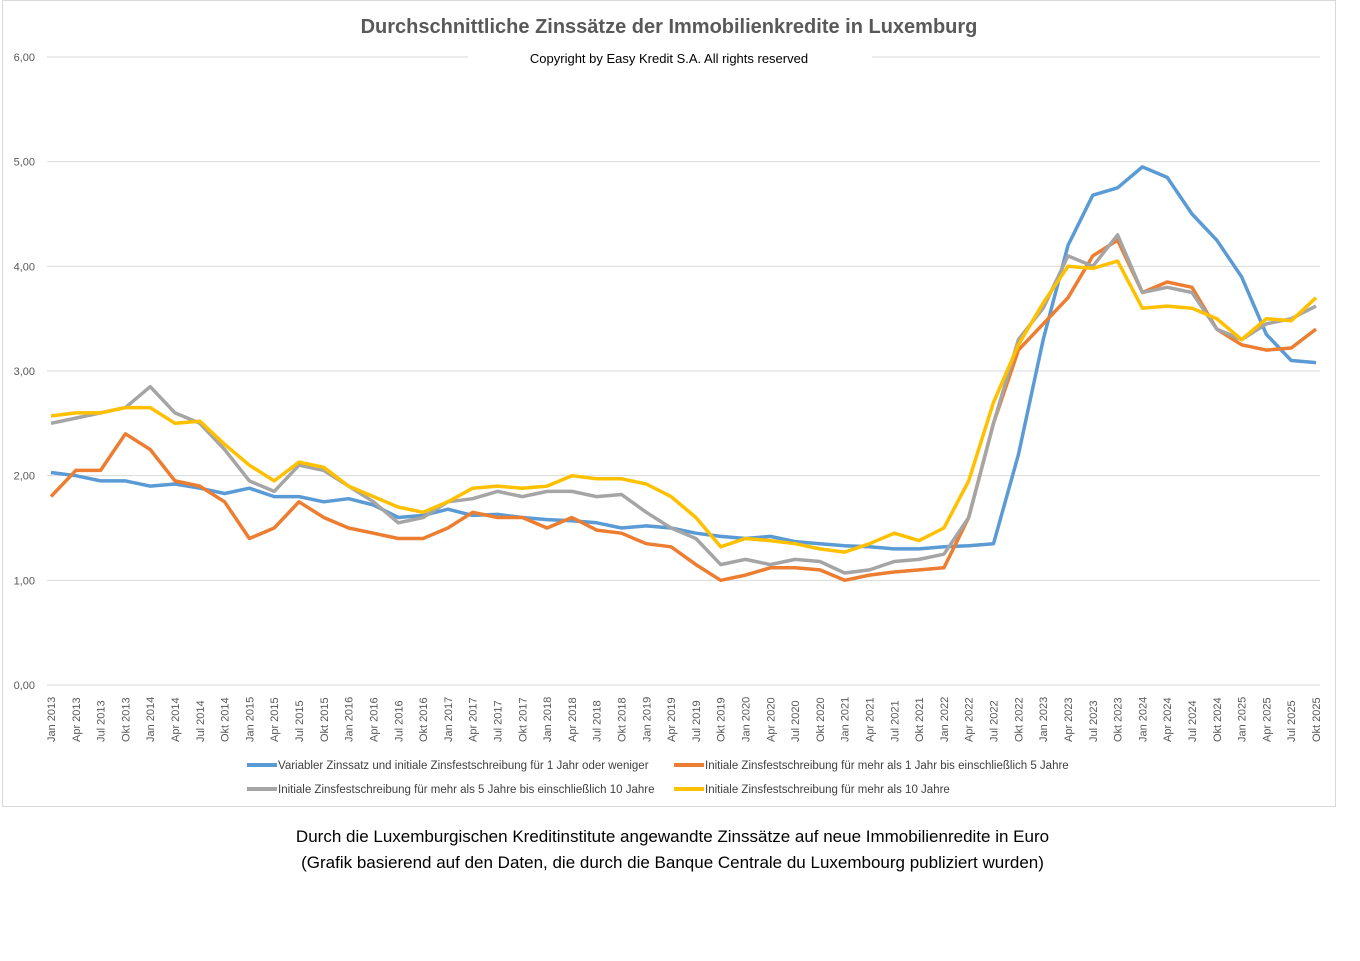  I want to click on x-tick-label: Jul 2014, so click(201, 721).